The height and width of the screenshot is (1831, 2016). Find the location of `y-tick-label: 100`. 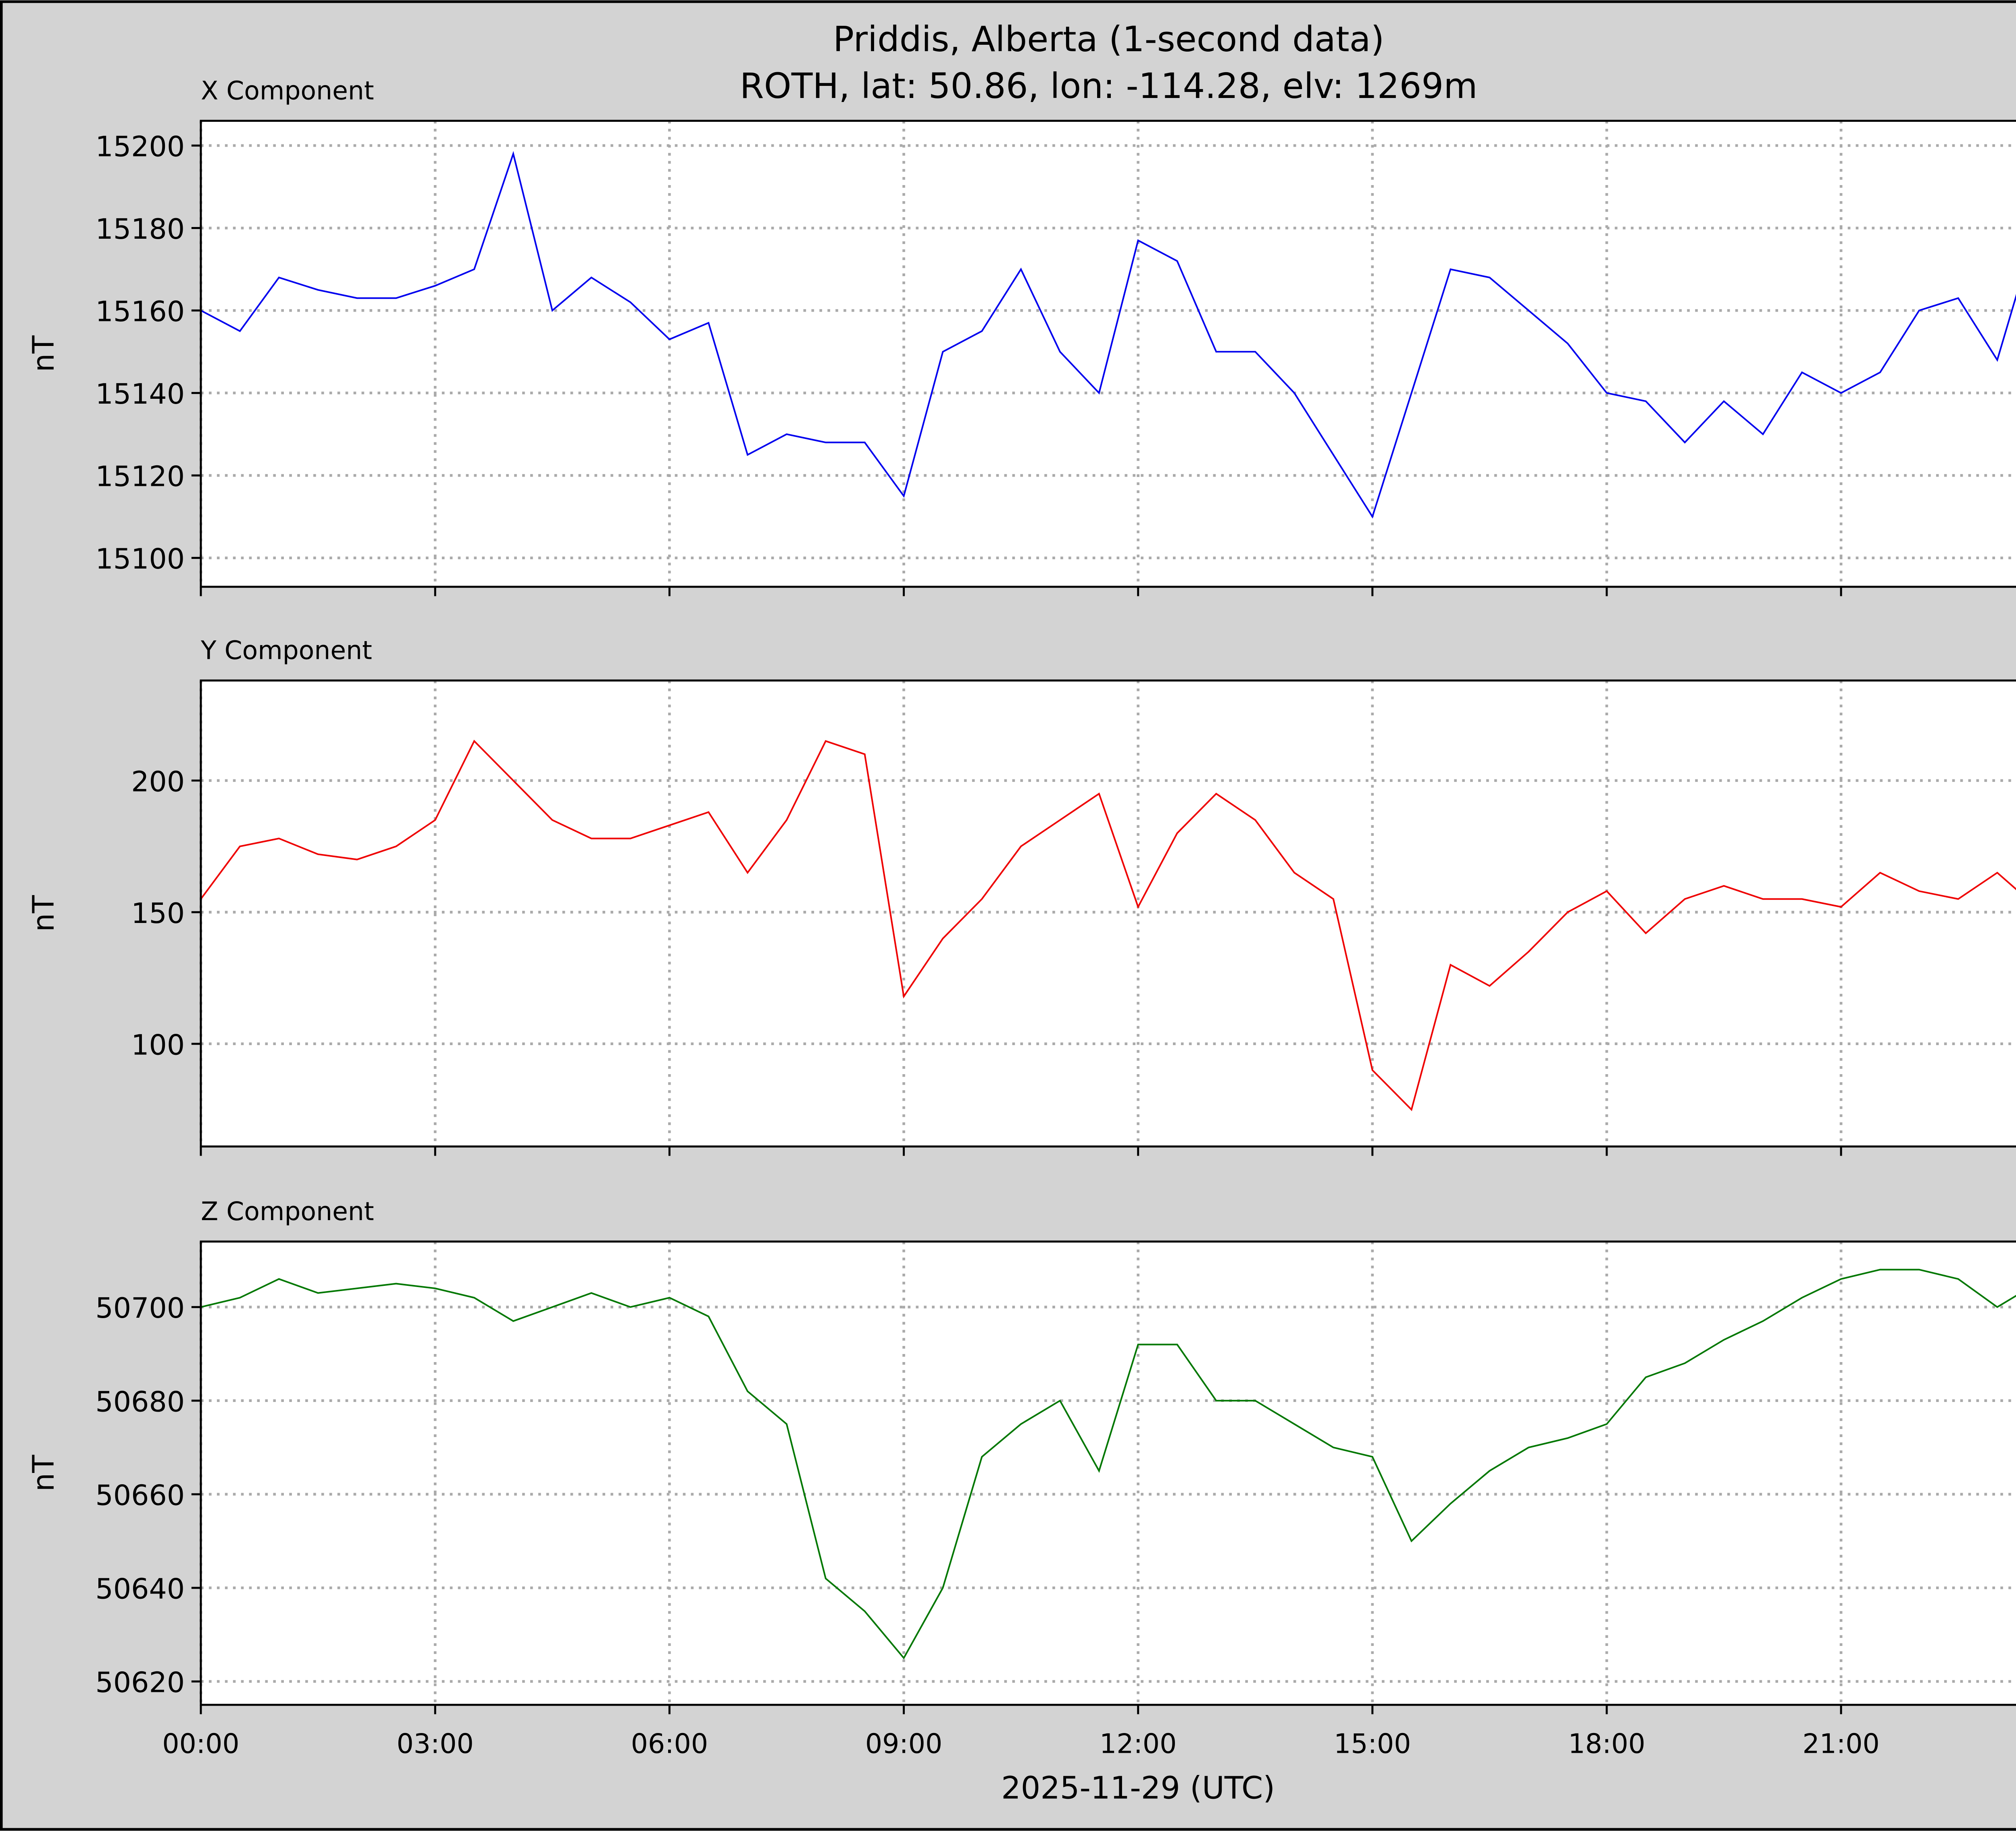

y-tick-label: 100 is located at coordinates (158, 1045).